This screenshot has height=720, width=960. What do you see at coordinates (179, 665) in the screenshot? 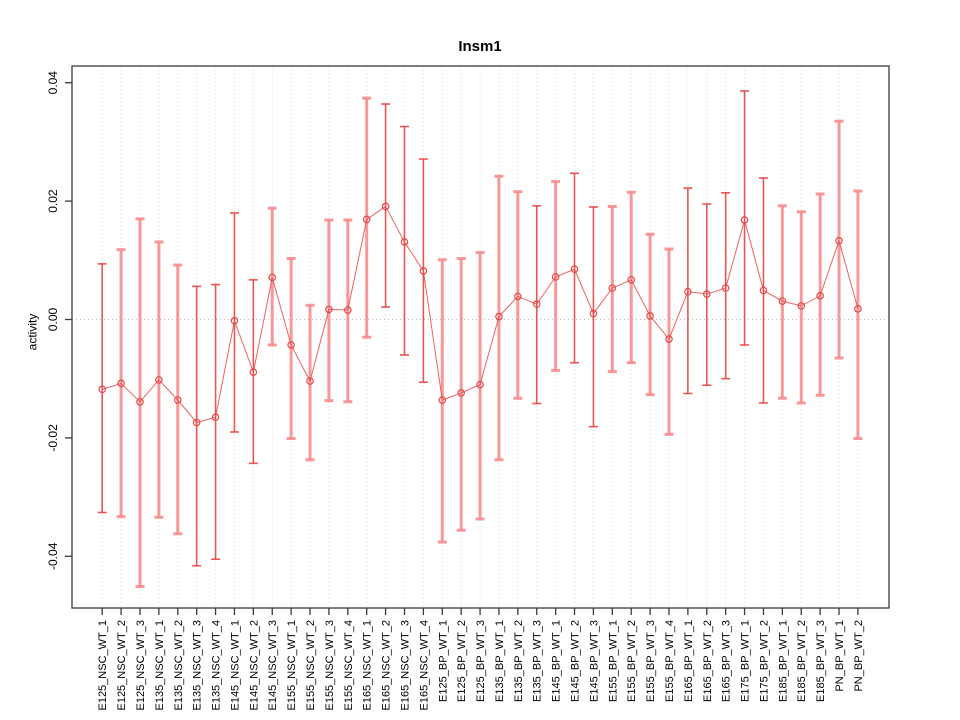
I see `x-tick-label: E135_NSC_WT_2` at bounding box center [179, 665].